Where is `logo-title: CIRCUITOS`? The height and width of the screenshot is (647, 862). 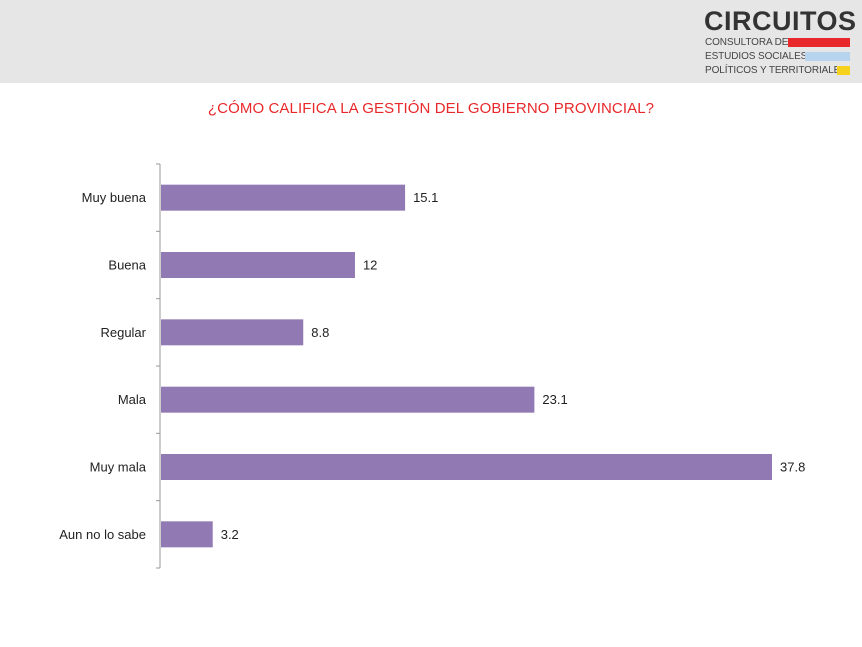 logo-title: CIRCUITOS is located at coordinates (780, 21).